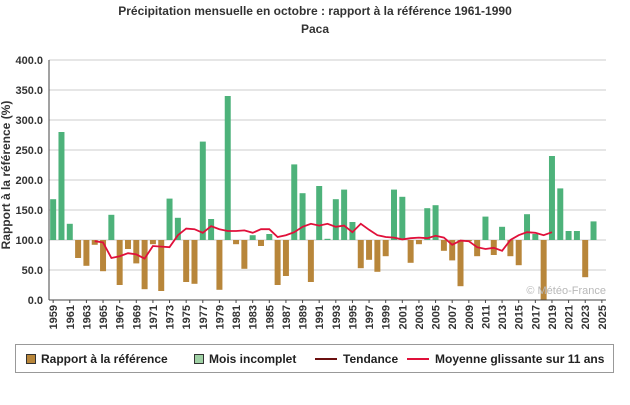 The width and height of the screenshot is (630, 405). What do you see at coordinates (29, 61) in the screenshot?
I see `y-tick-label: 400.0` at bounding box center [29, 61].